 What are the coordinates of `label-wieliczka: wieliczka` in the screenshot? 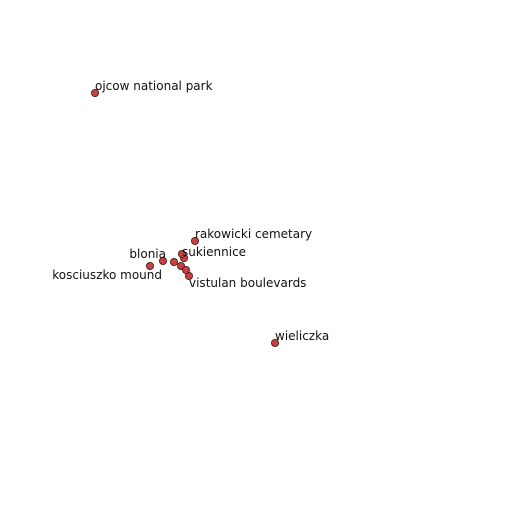 It's located at (302, 336).